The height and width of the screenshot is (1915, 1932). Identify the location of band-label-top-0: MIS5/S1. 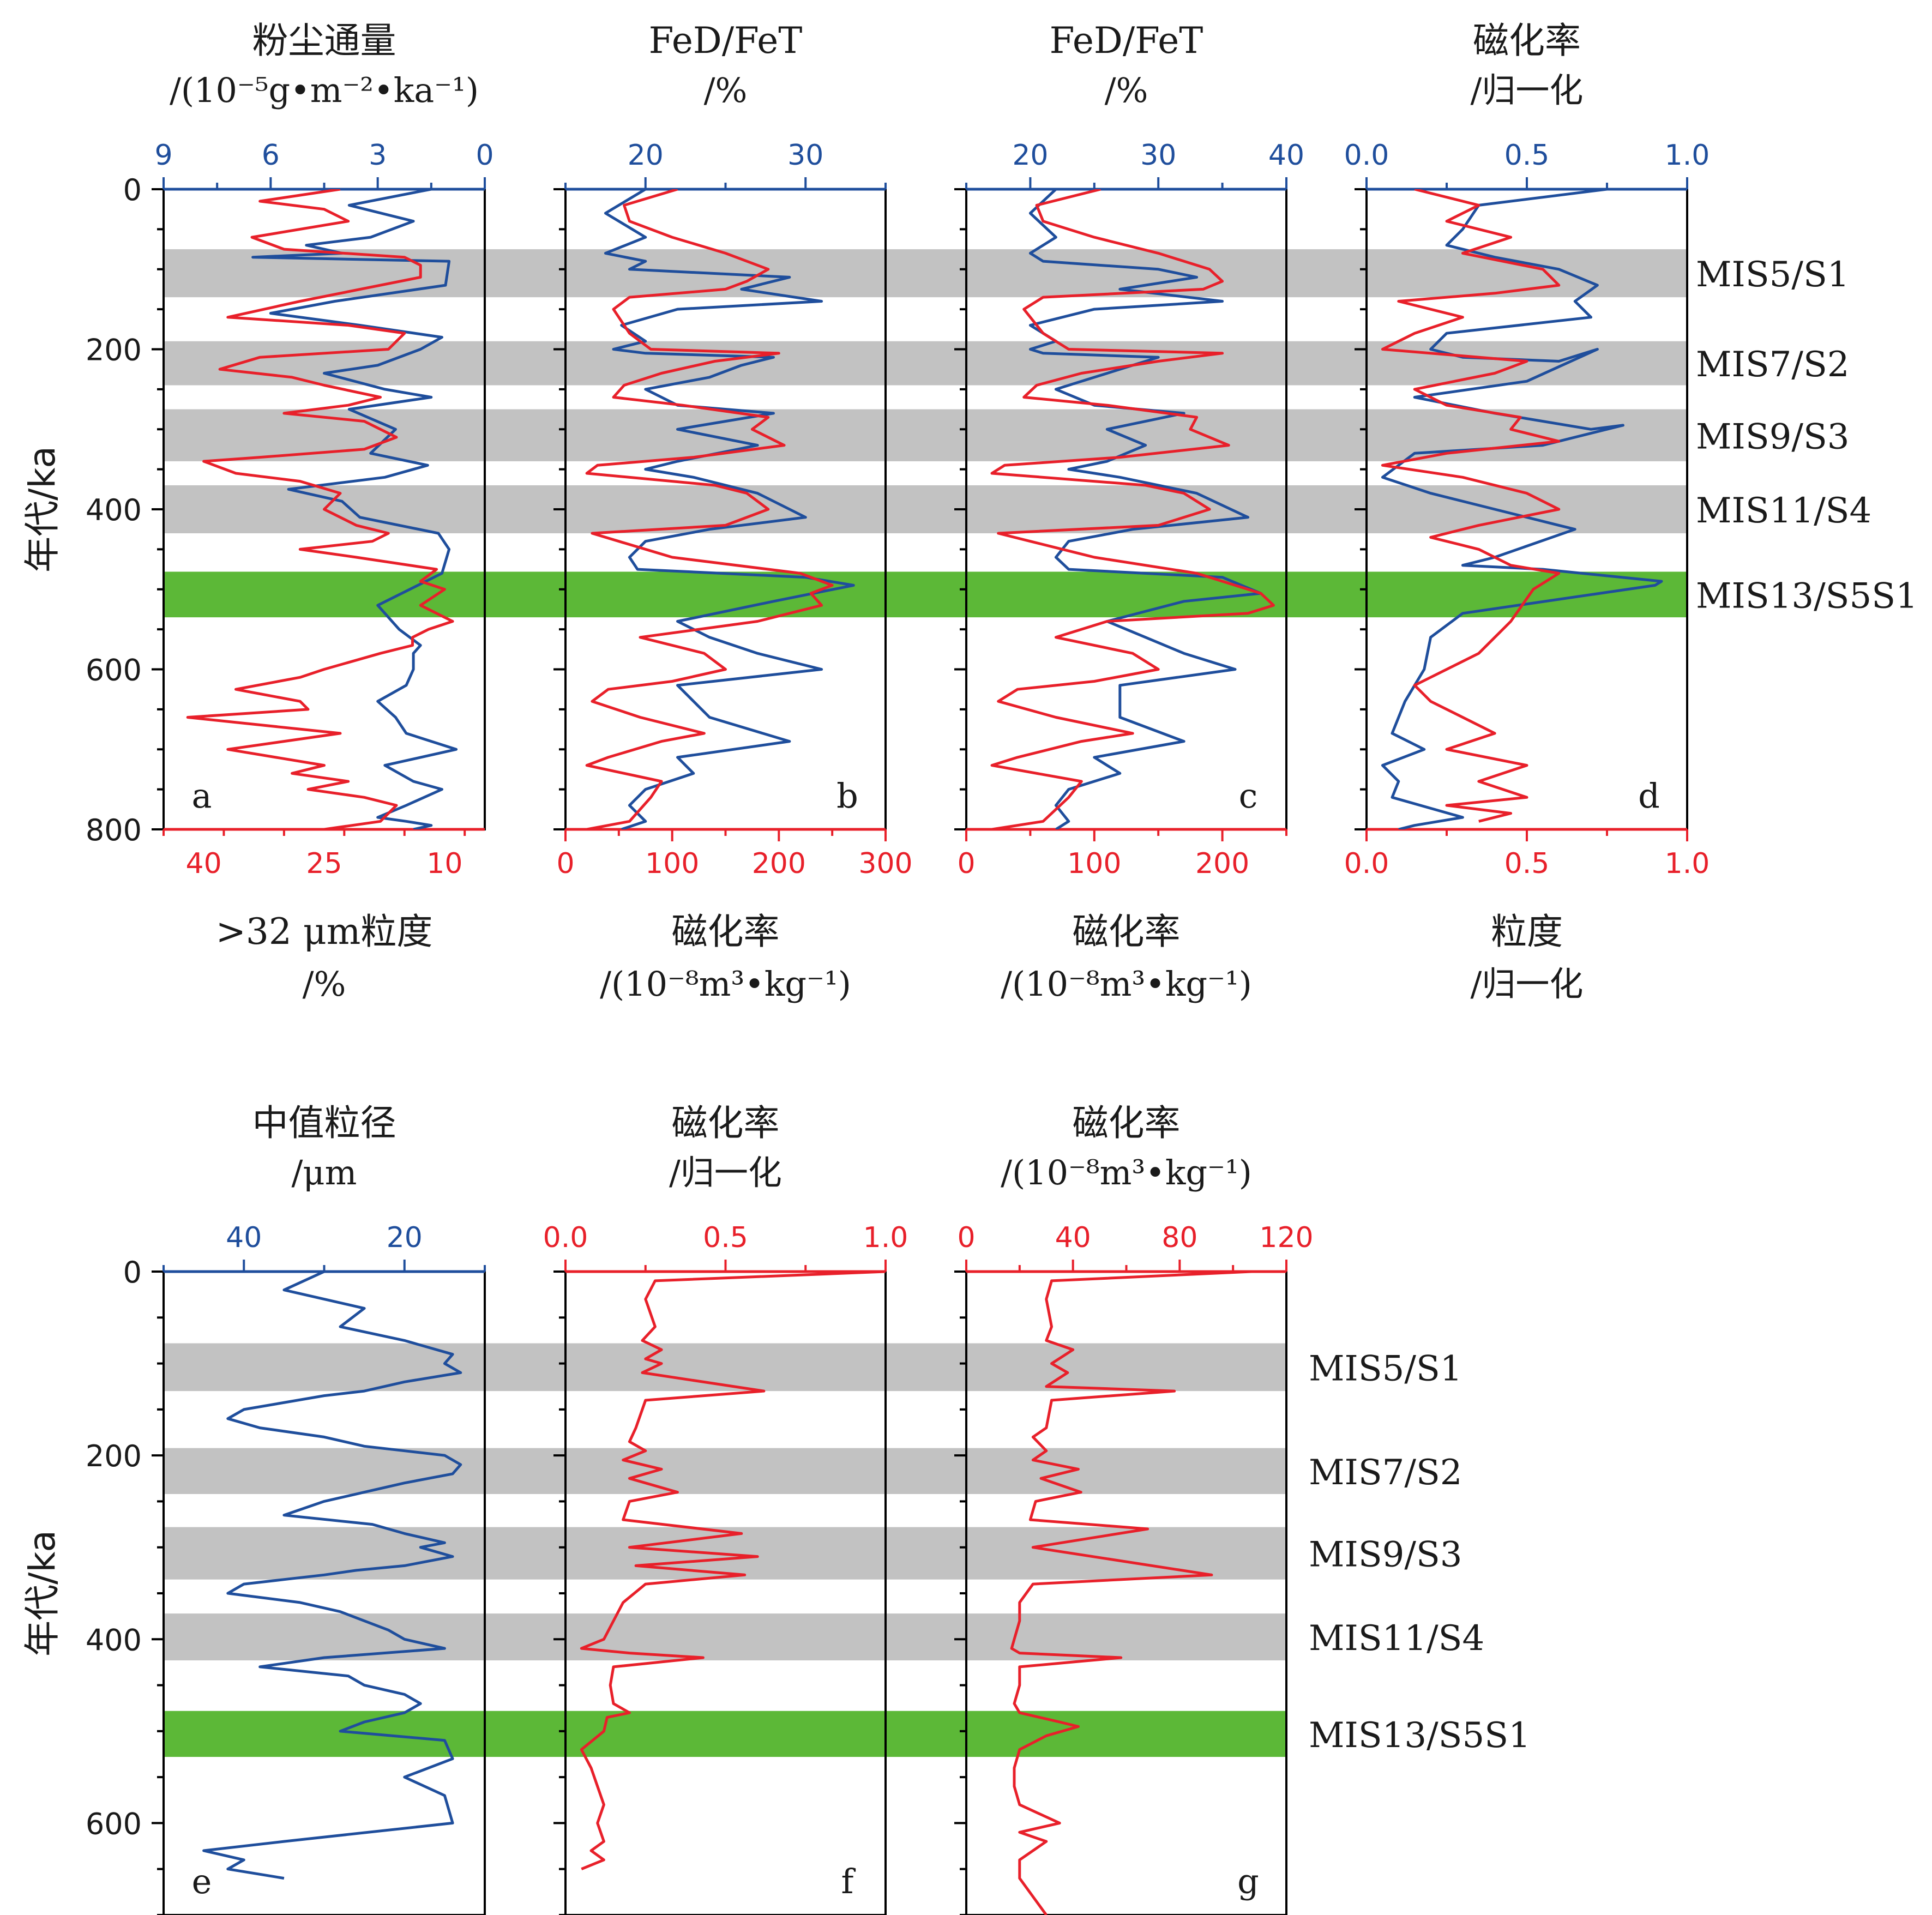
(1773, 275).